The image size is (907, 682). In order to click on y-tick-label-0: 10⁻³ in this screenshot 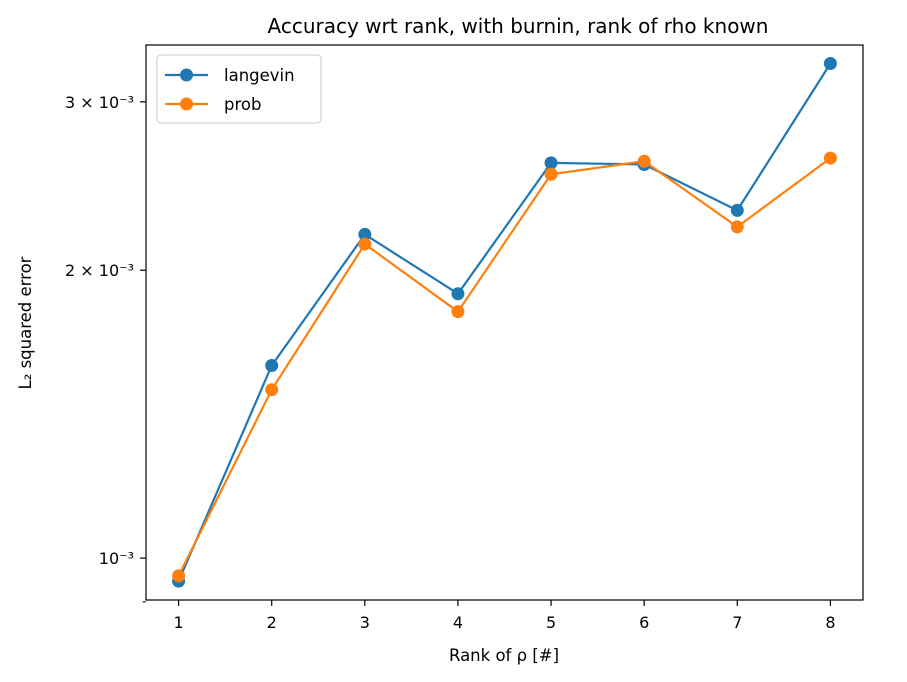, I will do `click(116, 558)`.